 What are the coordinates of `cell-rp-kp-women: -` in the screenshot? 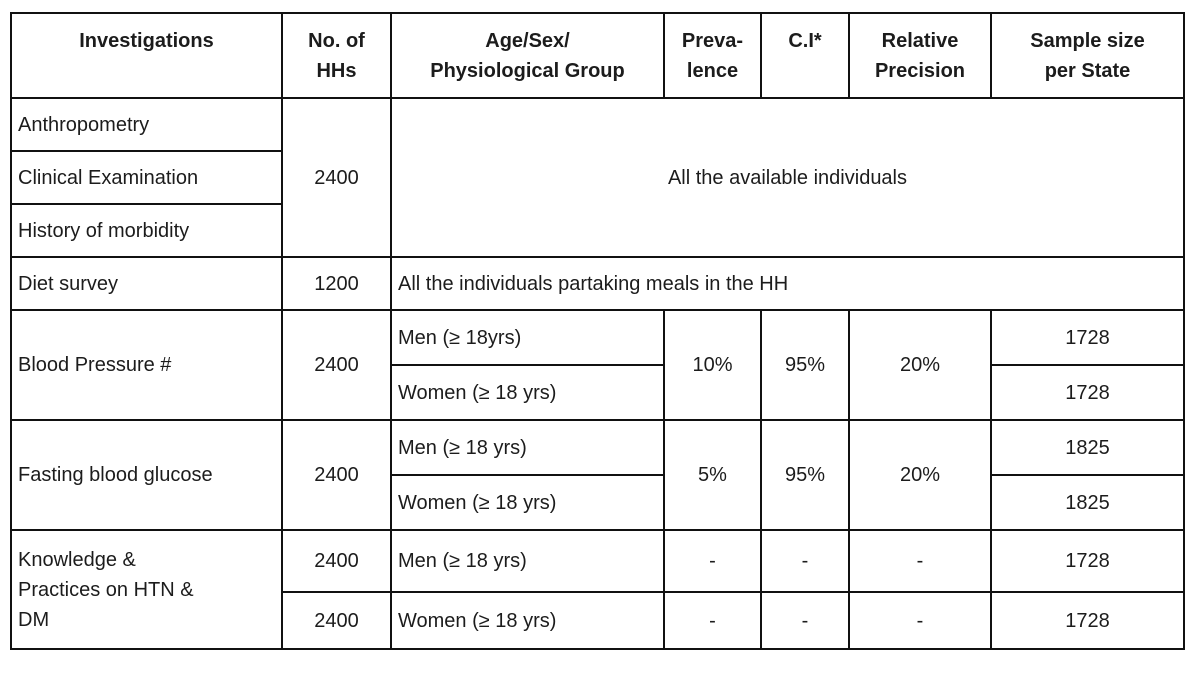 It's located at (920, 620).